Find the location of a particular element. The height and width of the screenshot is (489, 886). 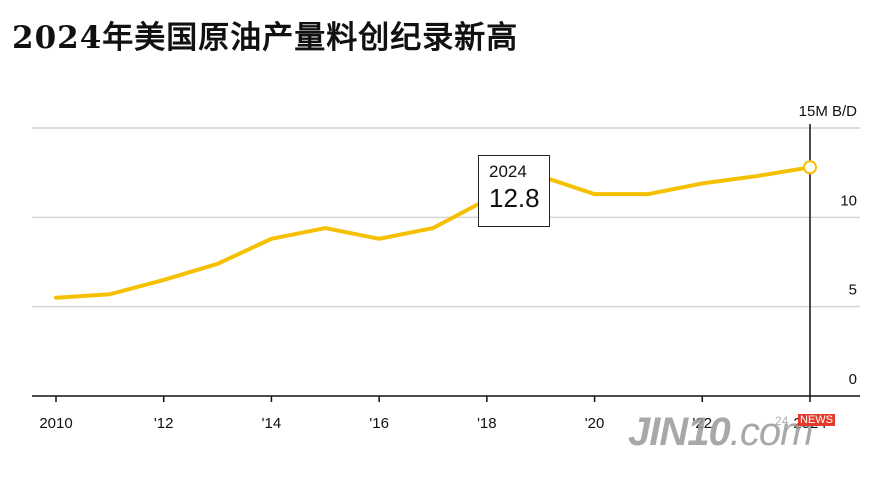

x-axis-ticks: 2010'12'14'16'18'20'222024 is located at coordinates (433, 414).